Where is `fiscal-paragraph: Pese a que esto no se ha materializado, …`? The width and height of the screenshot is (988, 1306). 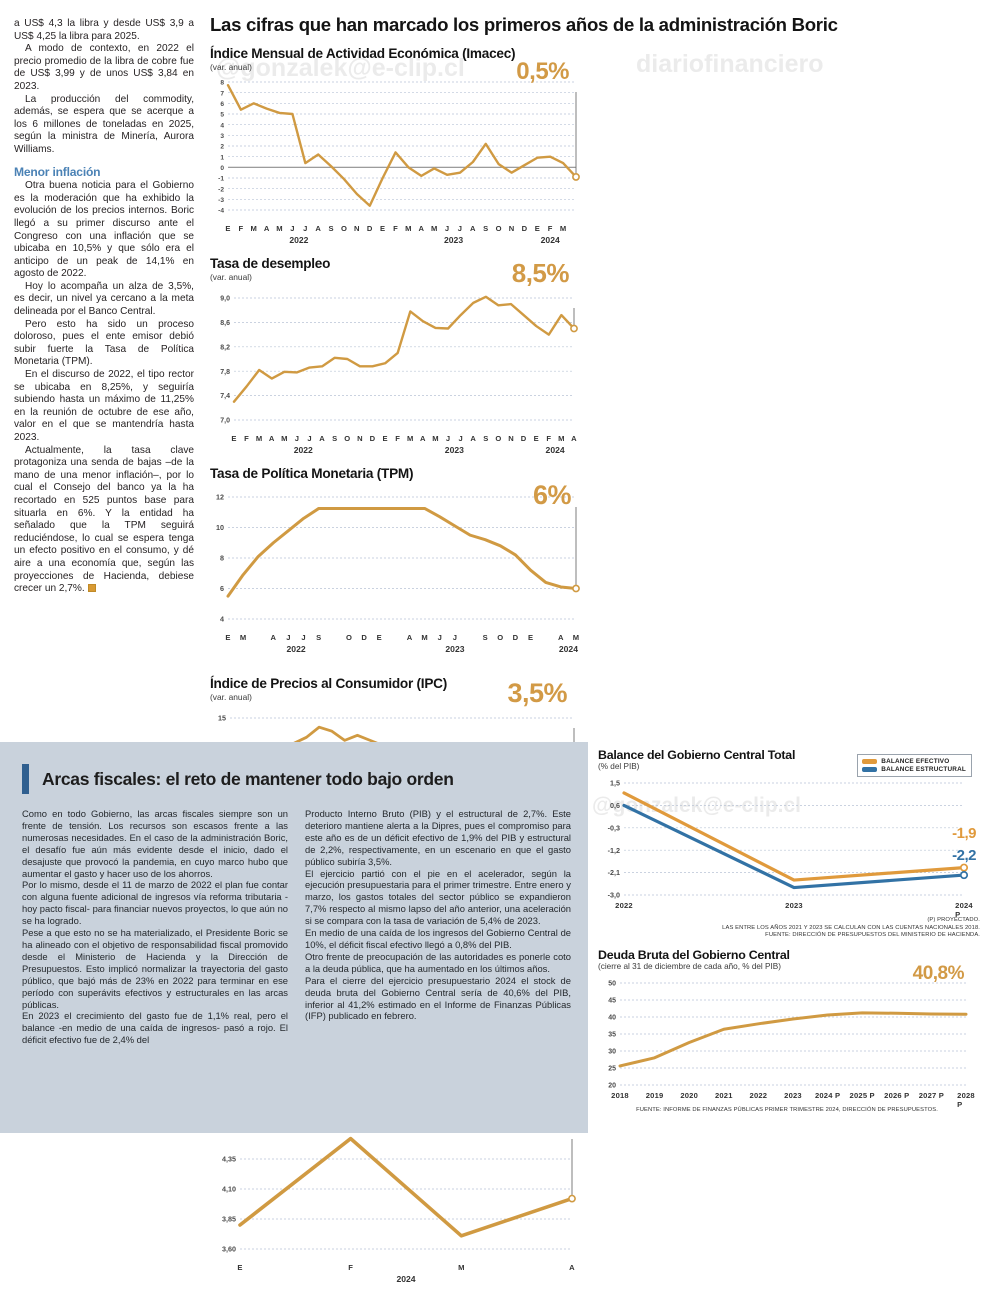
fiscal-paragraph: Pese a que esto no se ha materializado, … is located at coordinates (155, 968).